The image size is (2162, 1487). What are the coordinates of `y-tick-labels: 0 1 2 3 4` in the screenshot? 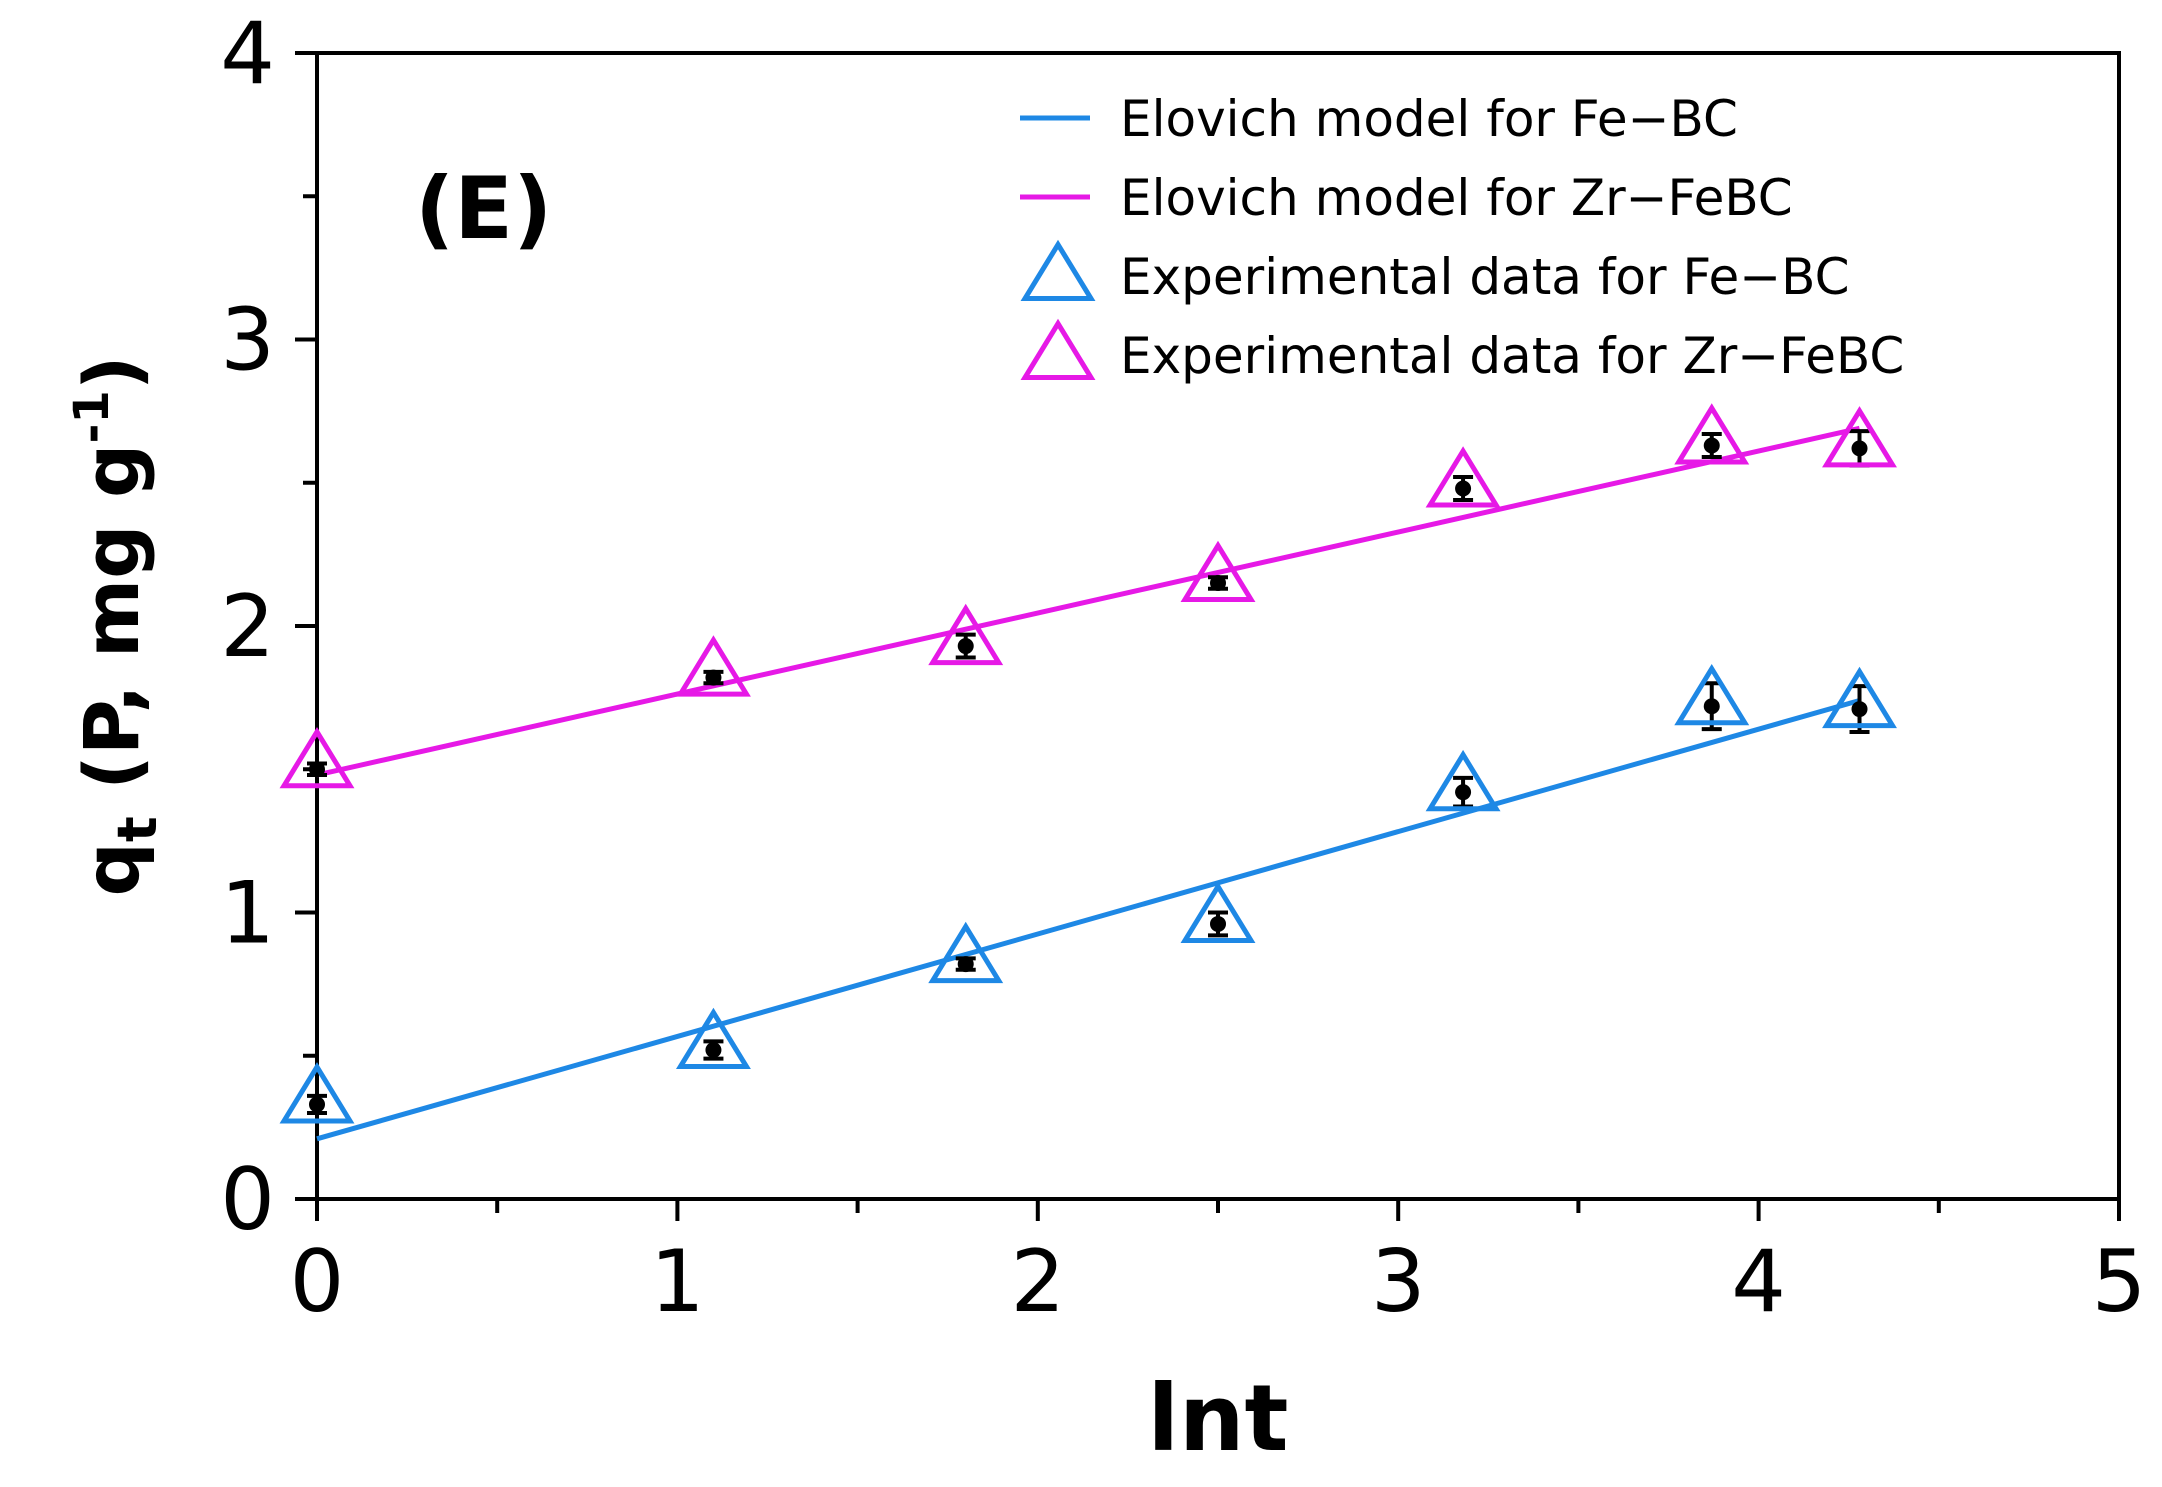 It's located at (247, 627).